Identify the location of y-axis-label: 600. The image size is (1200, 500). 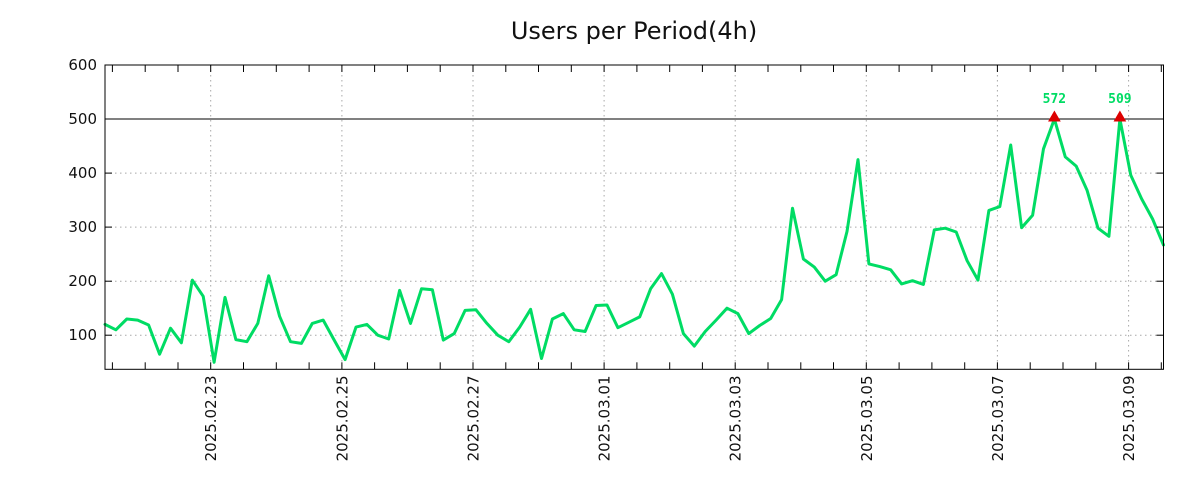
(82, 65).